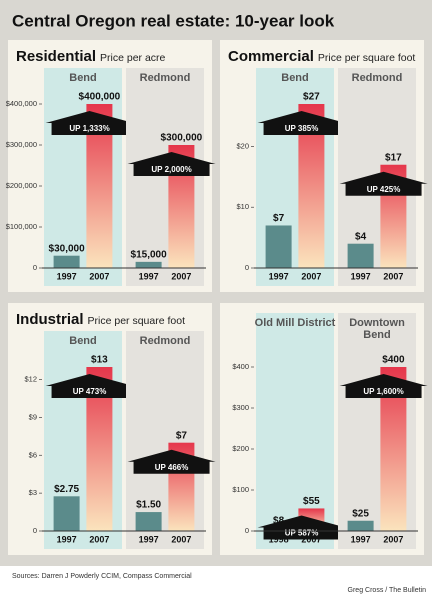 The image size is (432, 596). What do you see at coordinates (279, 520) in the screenshot?
I see `value-label: $8` at bounding box center [279, 520].